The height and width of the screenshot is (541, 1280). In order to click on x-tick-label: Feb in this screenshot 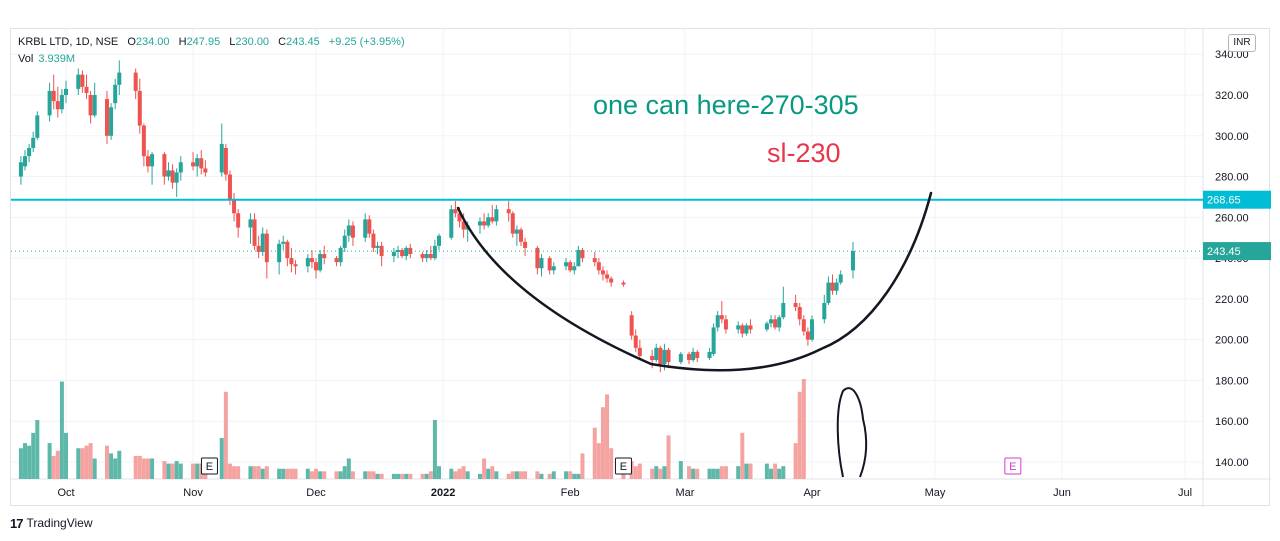, I will do `click(570, 493)`.